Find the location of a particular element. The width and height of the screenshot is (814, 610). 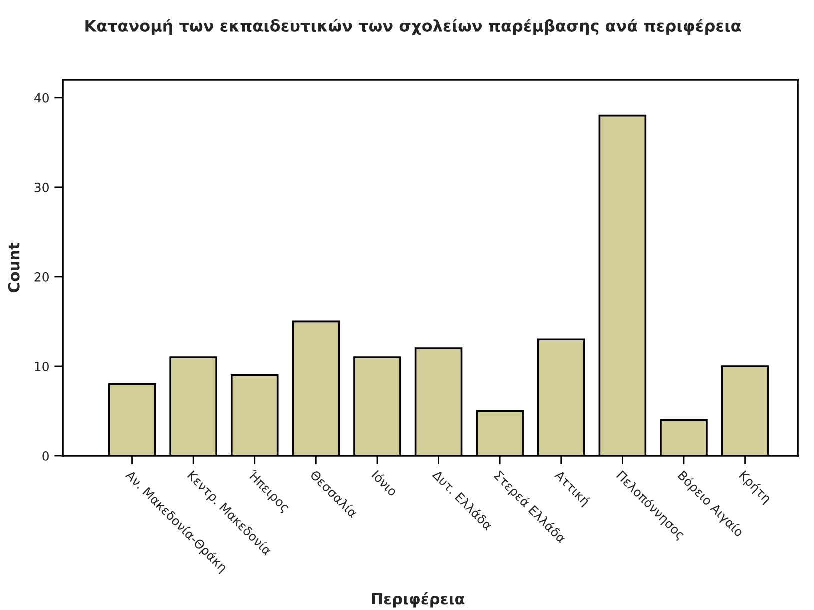

y-tick-label: 20 is located at coordinates (41, 277).